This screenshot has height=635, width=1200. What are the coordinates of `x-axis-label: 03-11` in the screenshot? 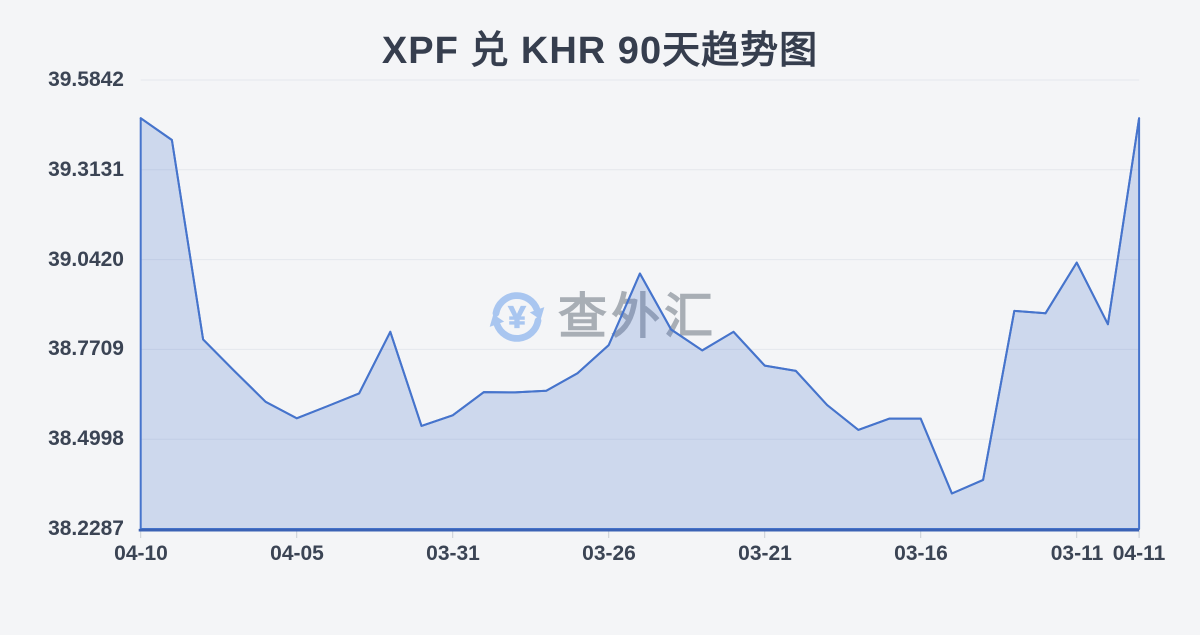 It's located at (1077, 553).